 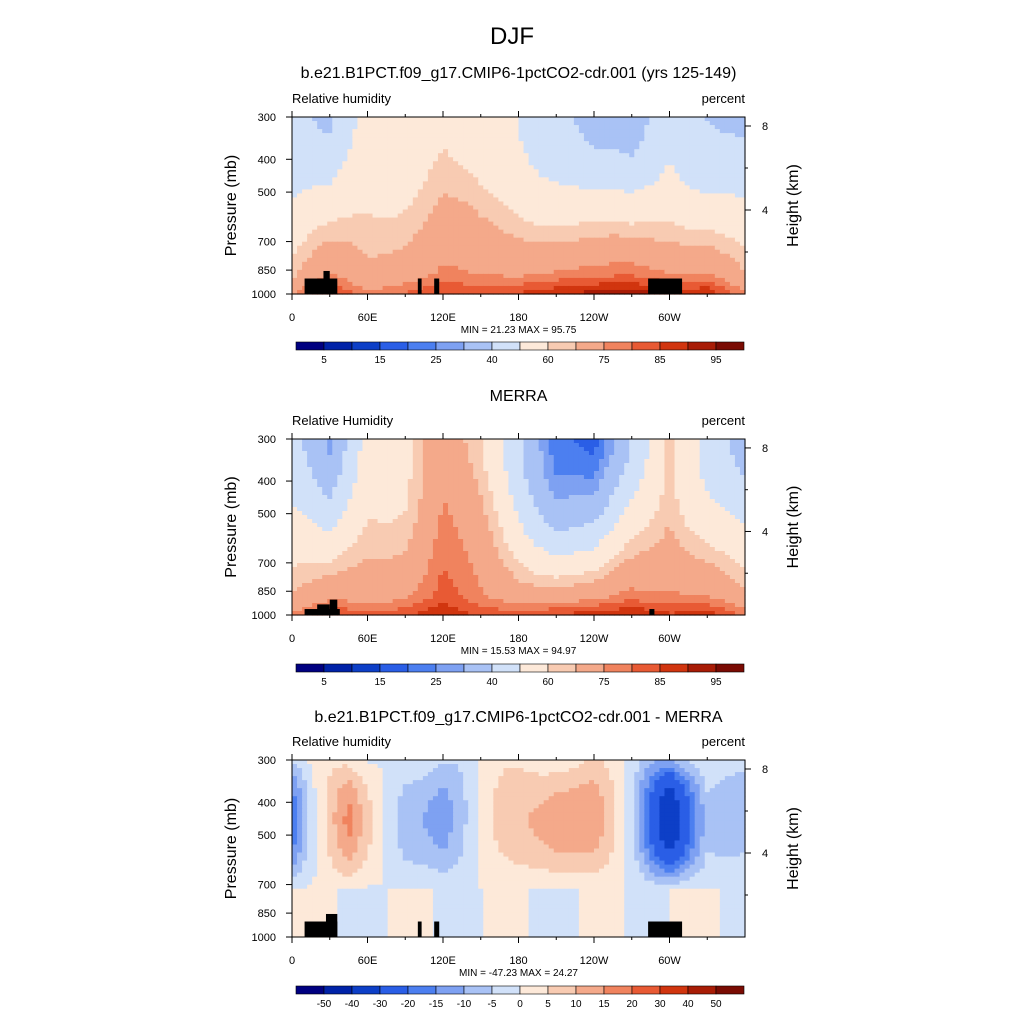 What do you see at coordinates (420, 286) in the screenshot?
I see `topography-mask` at bounding box center [420, 286].